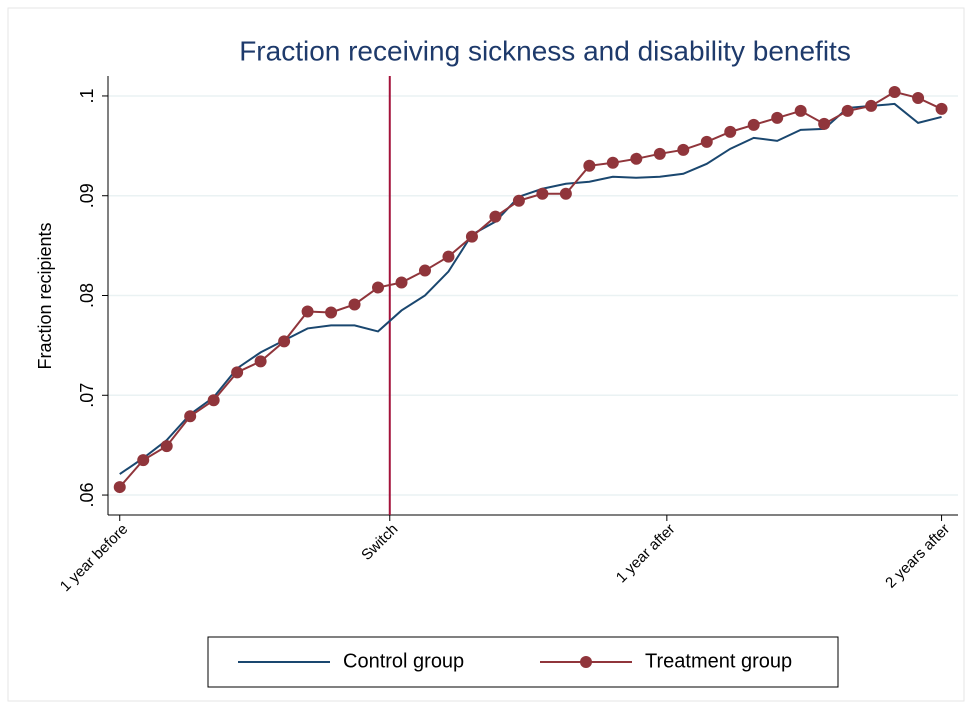  Describe the element at coordinates (87, 95) in the screenshot. I see `y-tick-label: .1` at that location.